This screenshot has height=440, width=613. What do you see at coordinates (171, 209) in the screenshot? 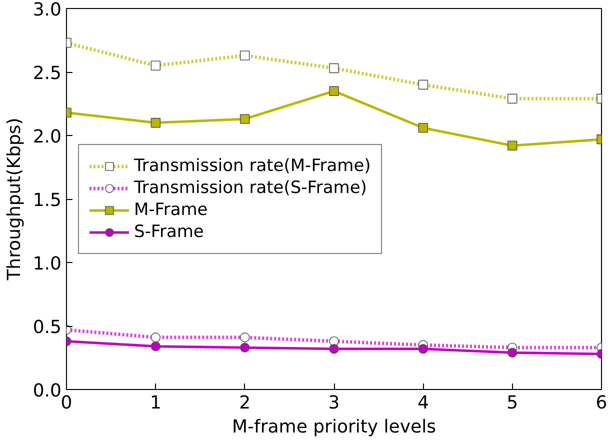
I see `legend-label: M-Frame` at bounding box center [171, 209].